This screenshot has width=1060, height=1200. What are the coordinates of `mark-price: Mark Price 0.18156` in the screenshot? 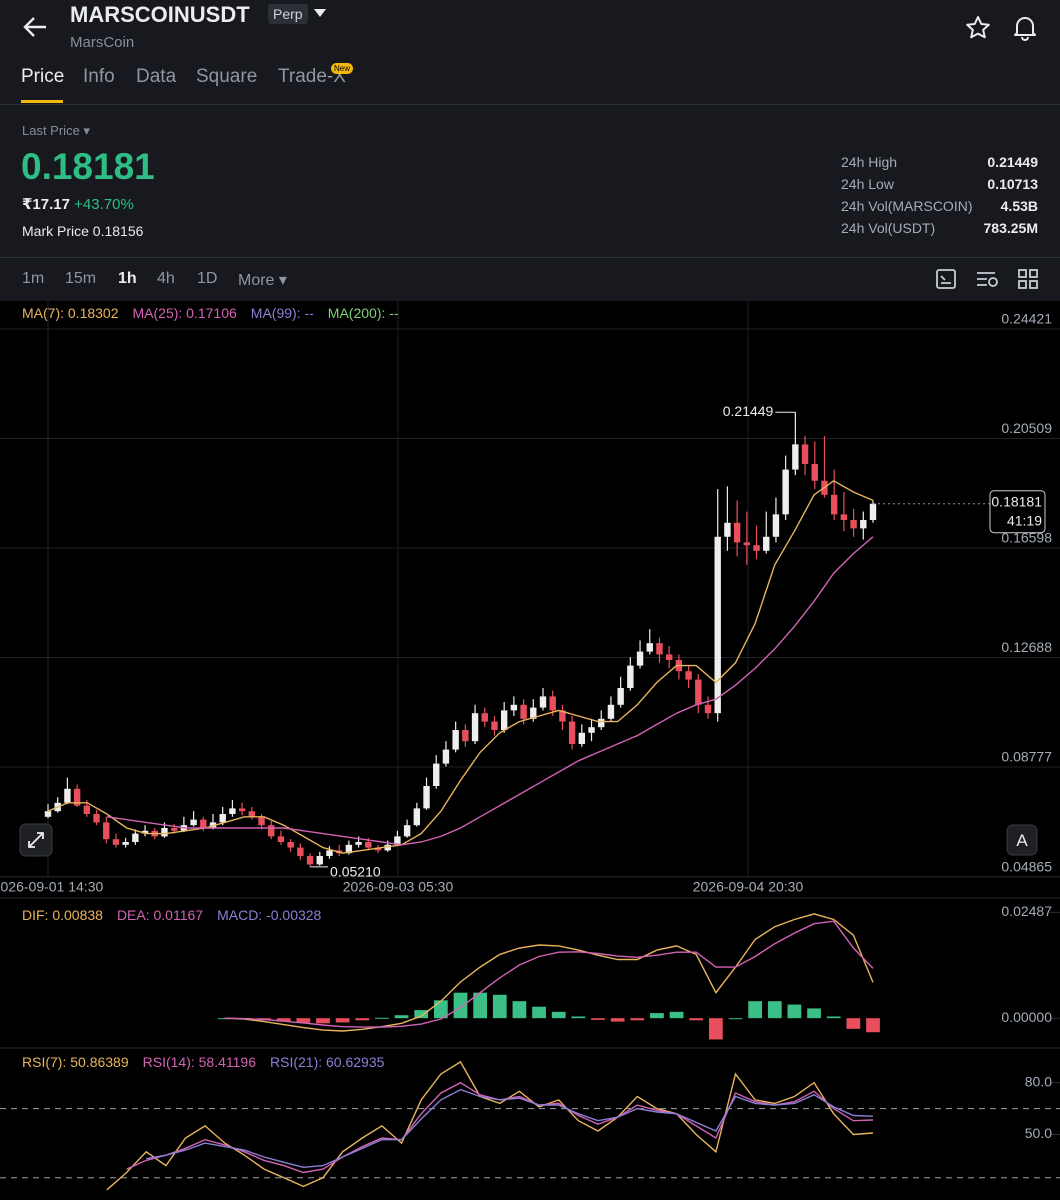 It's located at (82, 231).